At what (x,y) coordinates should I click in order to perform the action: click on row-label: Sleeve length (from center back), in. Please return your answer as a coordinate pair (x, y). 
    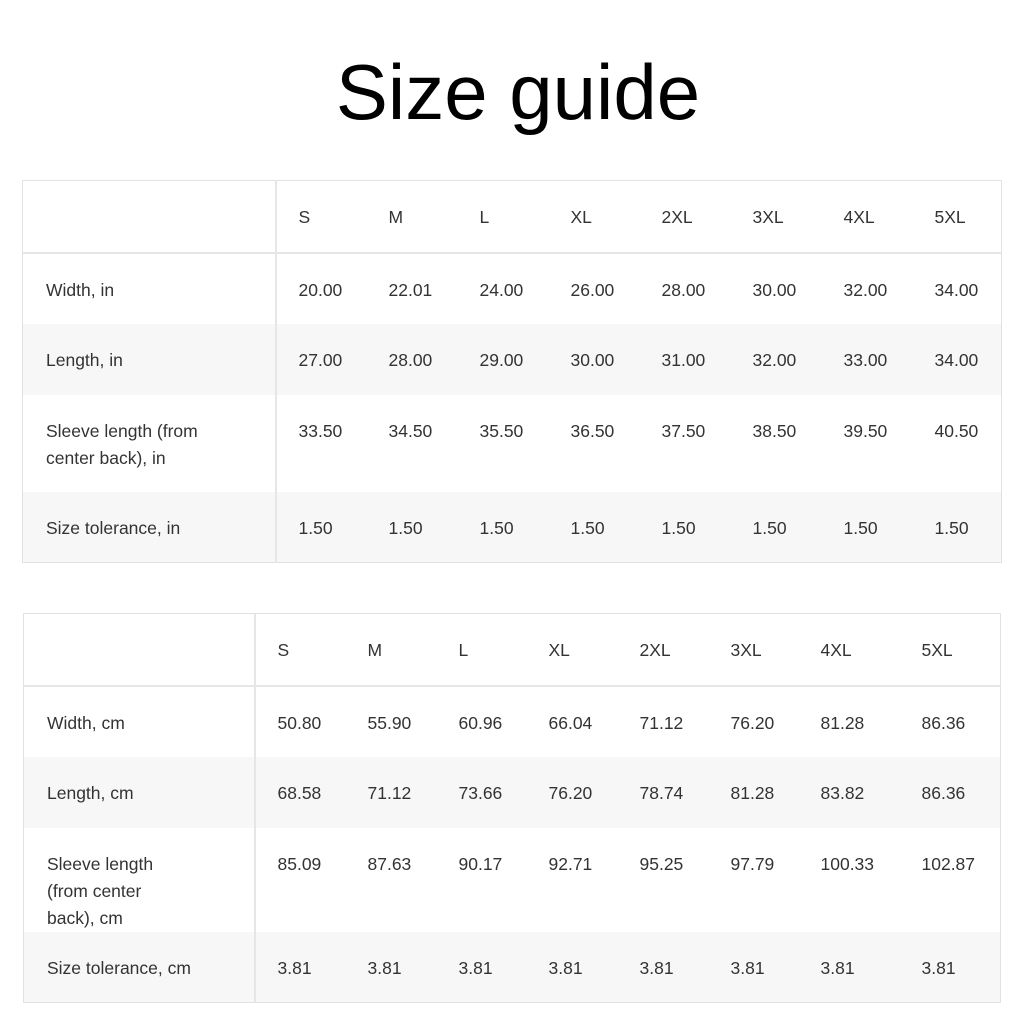
    Looking at the image, I should click on (149, 443).